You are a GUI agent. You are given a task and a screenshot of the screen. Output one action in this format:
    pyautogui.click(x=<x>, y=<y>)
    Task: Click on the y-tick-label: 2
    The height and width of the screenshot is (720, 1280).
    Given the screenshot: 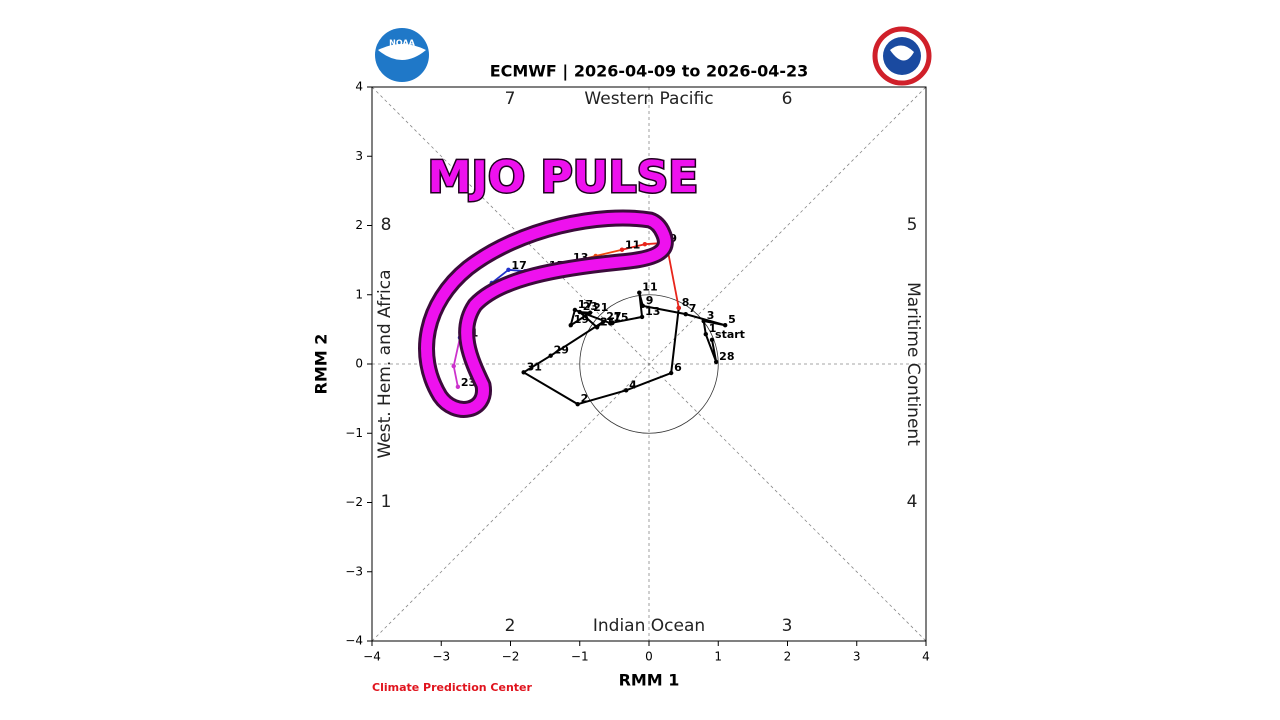 What is the action you would take?
    pyautogui.click(x=359, y=225)
    